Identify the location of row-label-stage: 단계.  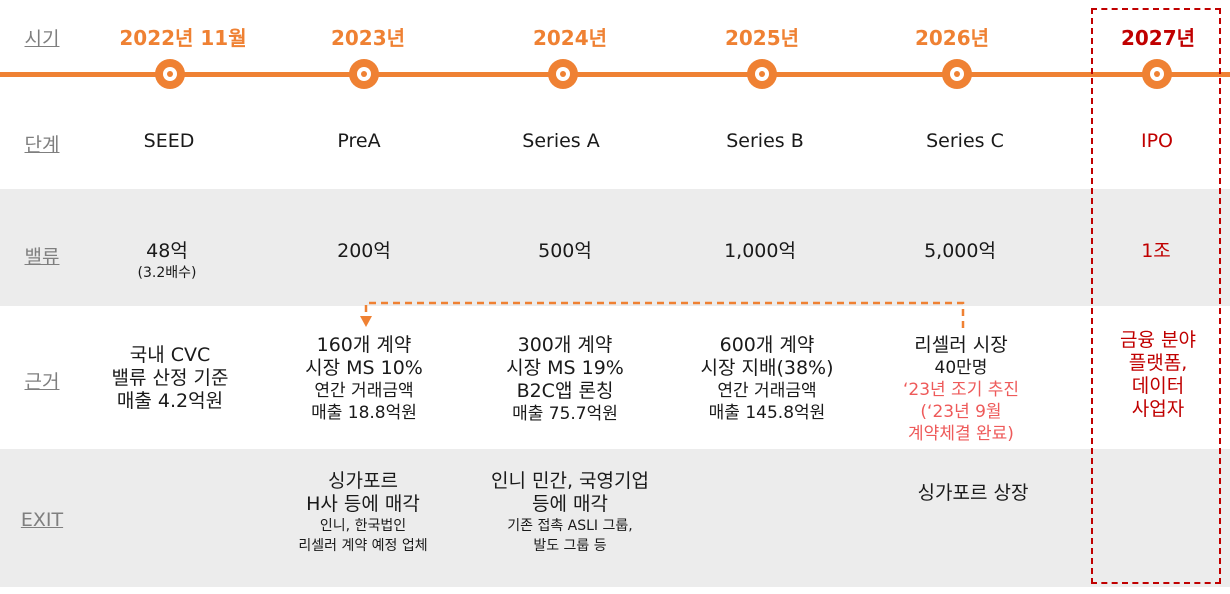
(42, 145).